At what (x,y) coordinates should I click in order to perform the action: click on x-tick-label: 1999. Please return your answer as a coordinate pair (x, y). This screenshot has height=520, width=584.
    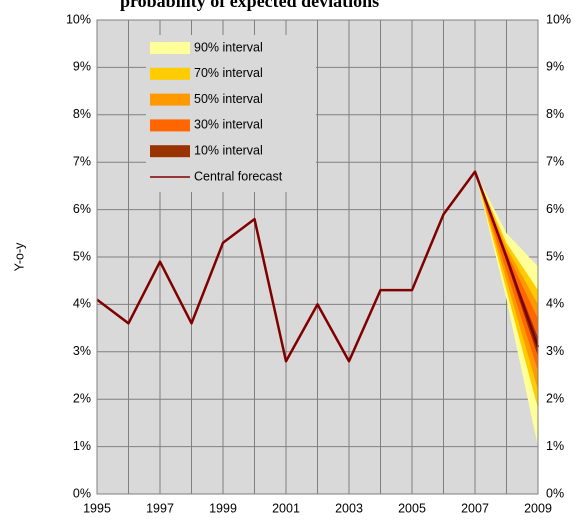
    Looking at the image, I should click on (223, 508).